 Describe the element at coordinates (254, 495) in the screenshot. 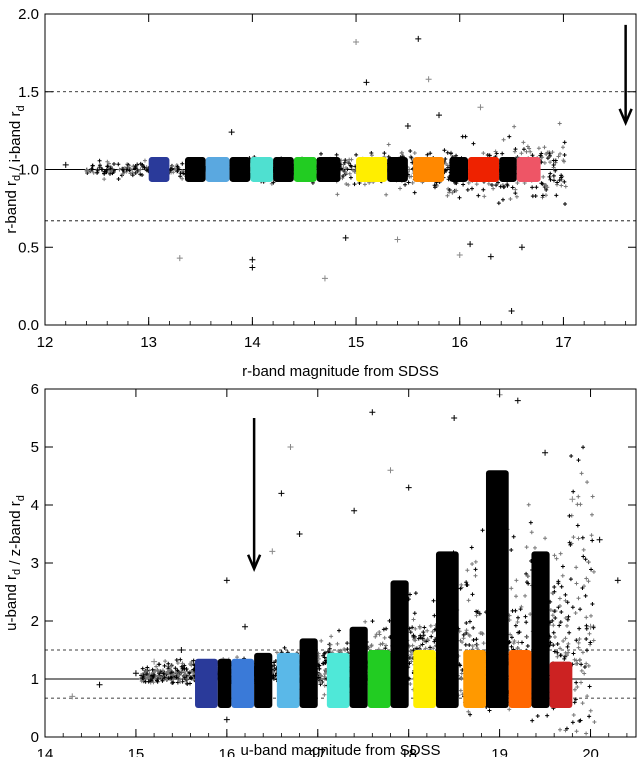

I see `bottom-arrow` at that location.